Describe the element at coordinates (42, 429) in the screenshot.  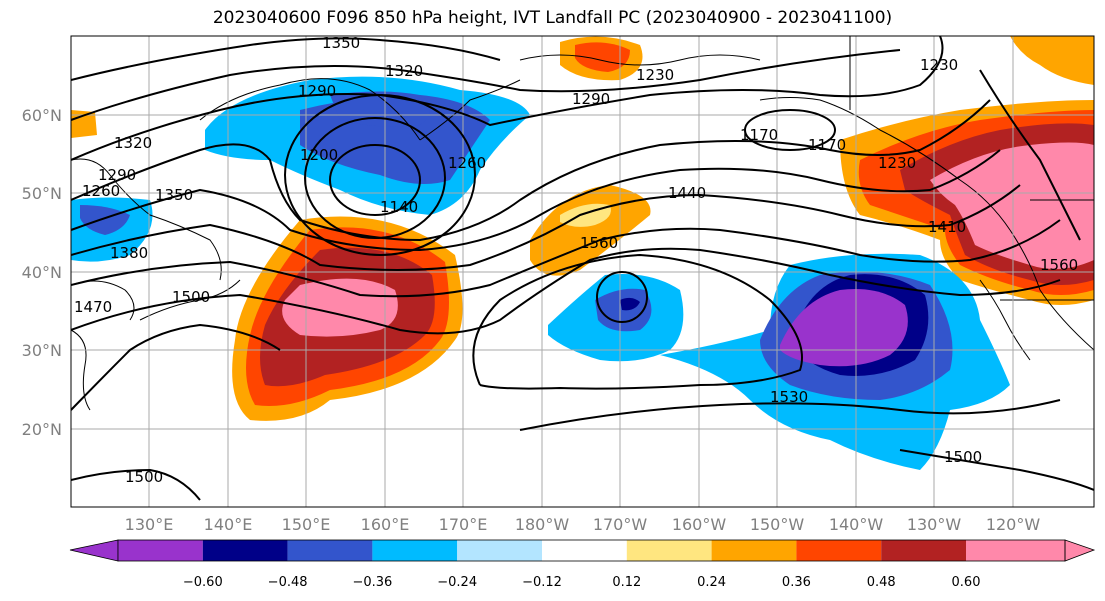
I see `lat-label-20n: 20°N` at that location.